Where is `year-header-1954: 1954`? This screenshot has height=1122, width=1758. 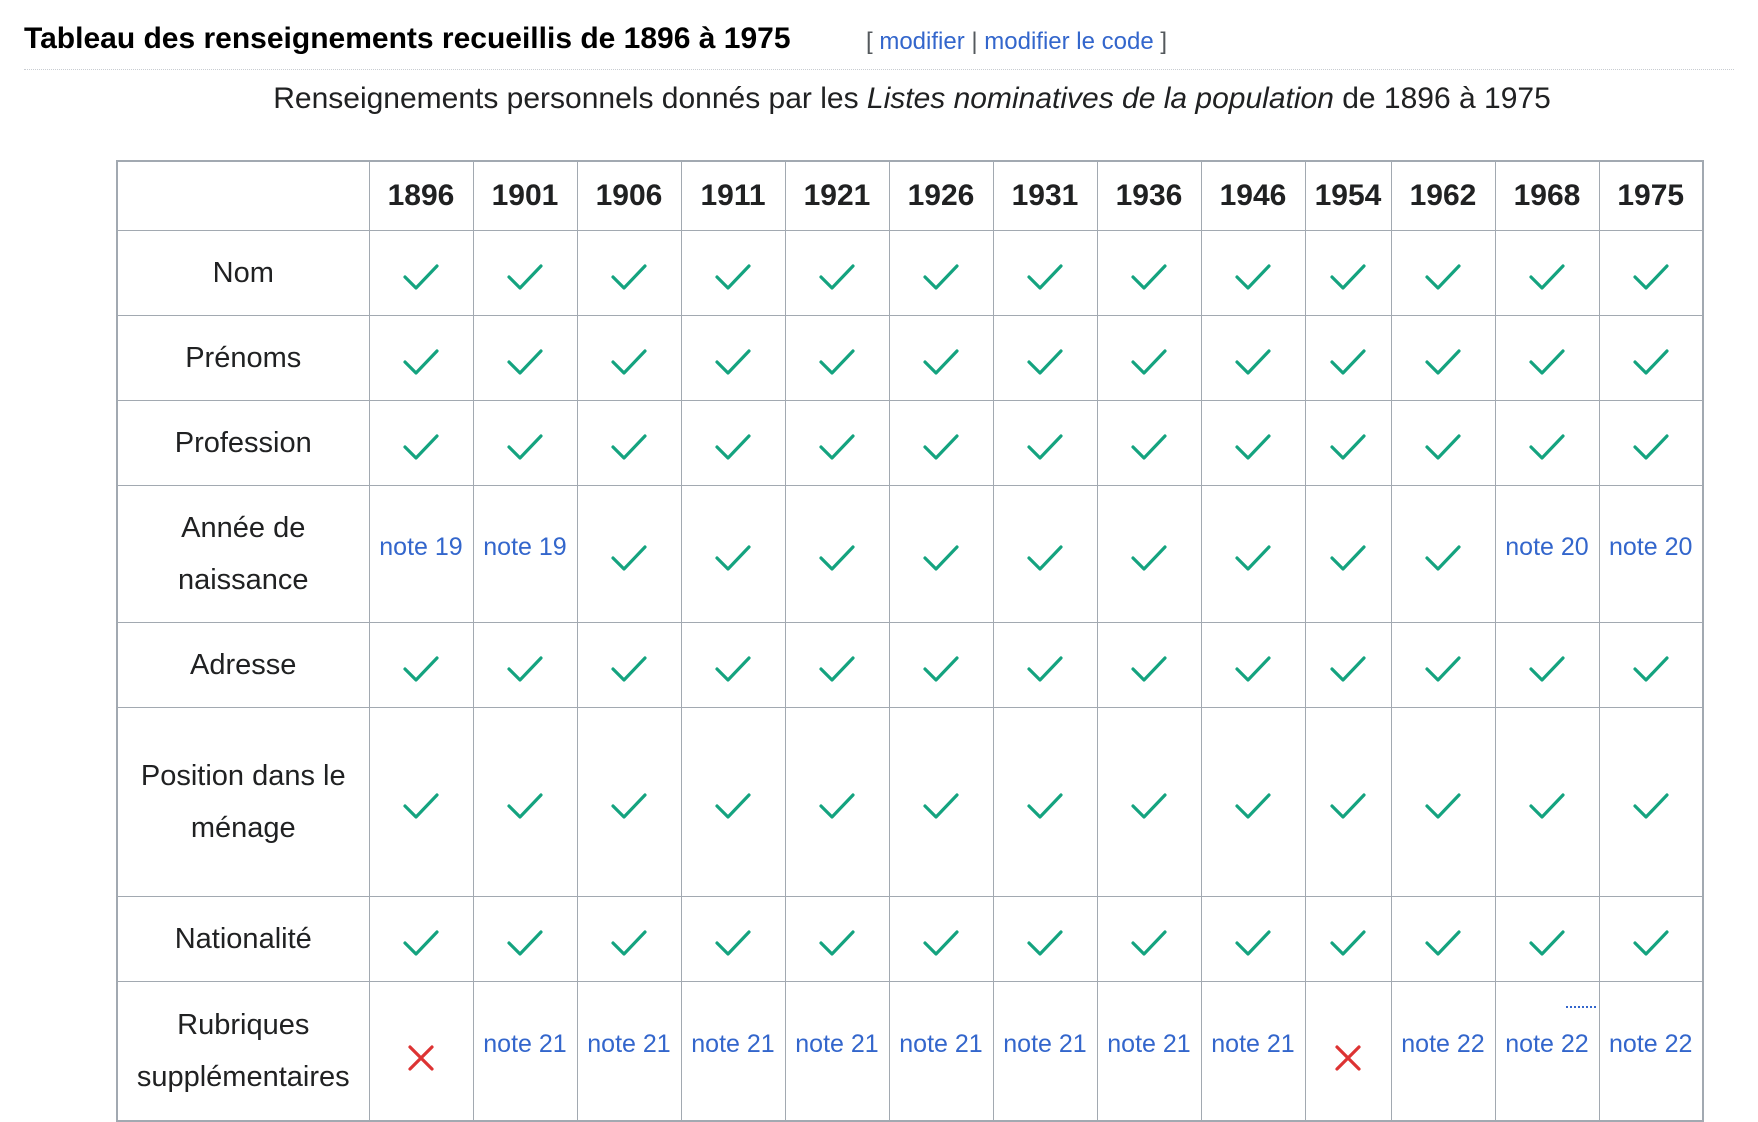
year-header-1954: 1954 is located at coordinates (1348, 195).